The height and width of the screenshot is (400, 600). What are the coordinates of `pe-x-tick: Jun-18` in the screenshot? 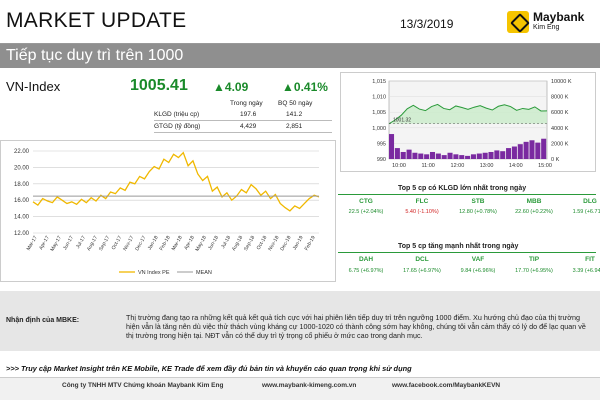 It's located at (213, 243).